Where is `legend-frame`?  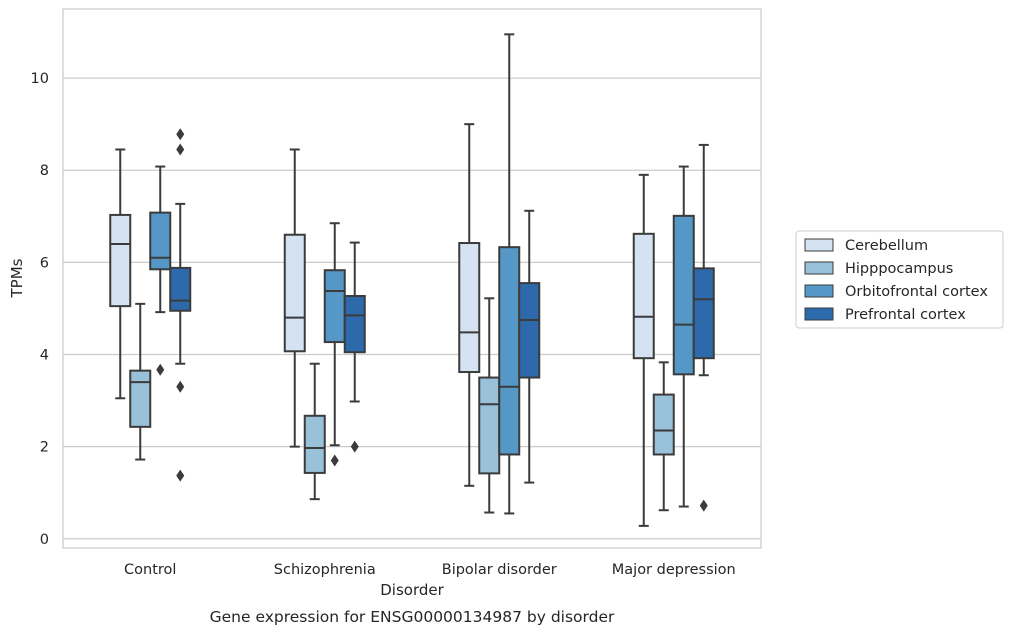
legend-frame is located at coordinates (899, 279).